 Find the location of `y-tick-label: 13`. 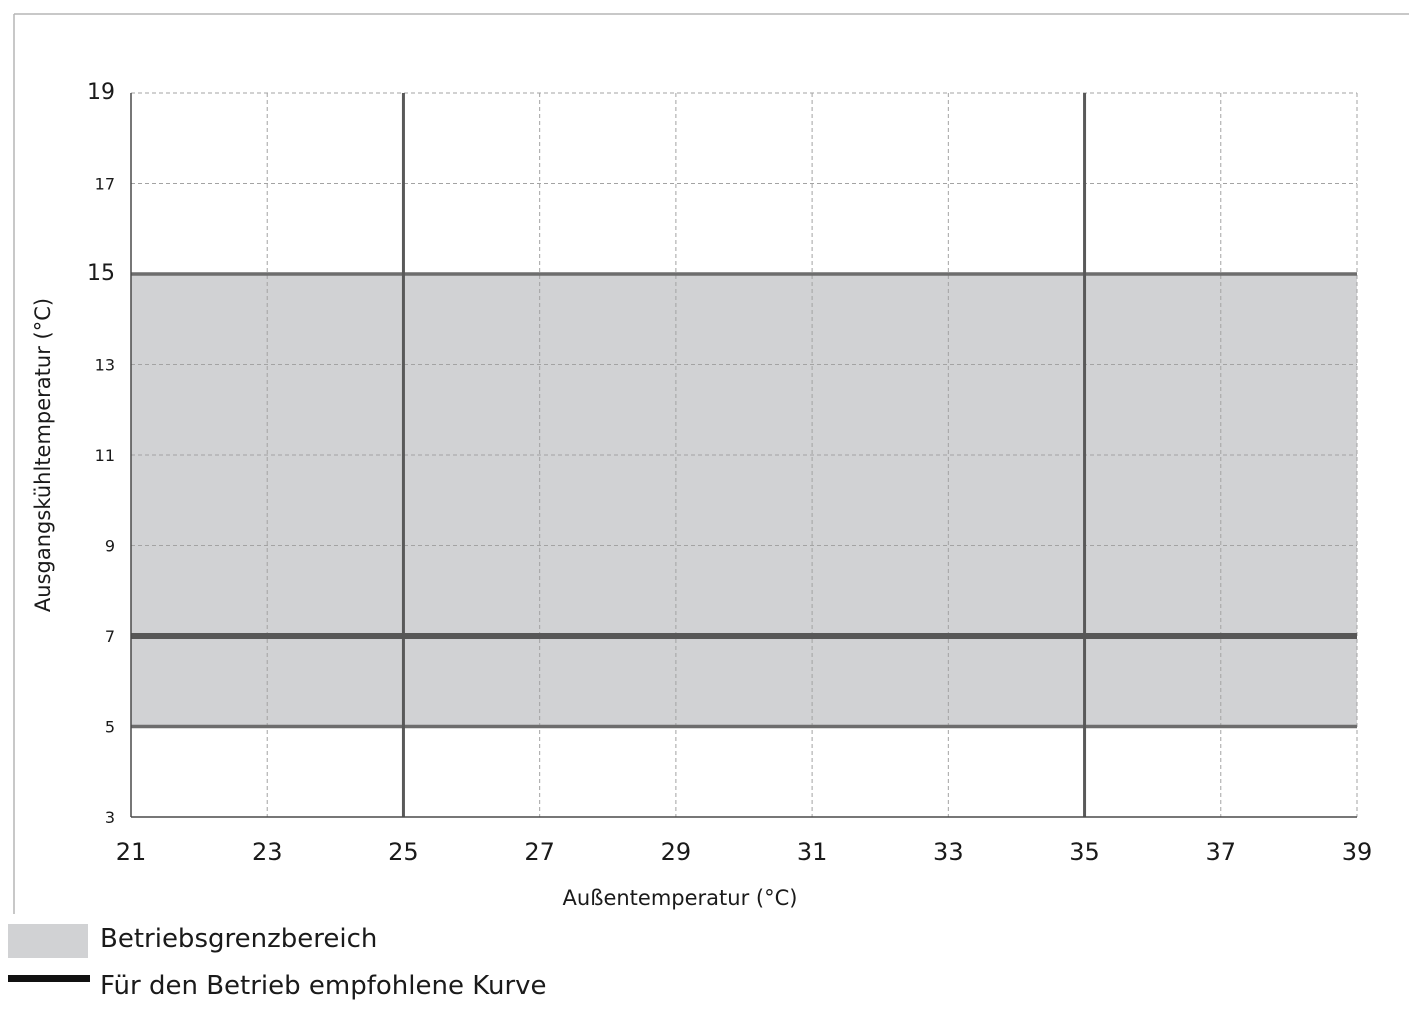

y-tick-label: 13 is located at coordinates (105, 365).